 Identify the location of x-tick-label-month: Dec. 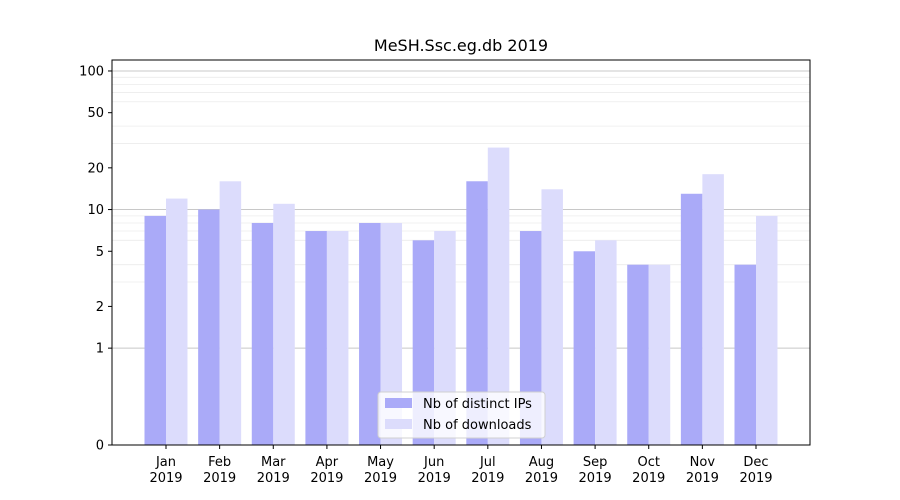
(755, 462).